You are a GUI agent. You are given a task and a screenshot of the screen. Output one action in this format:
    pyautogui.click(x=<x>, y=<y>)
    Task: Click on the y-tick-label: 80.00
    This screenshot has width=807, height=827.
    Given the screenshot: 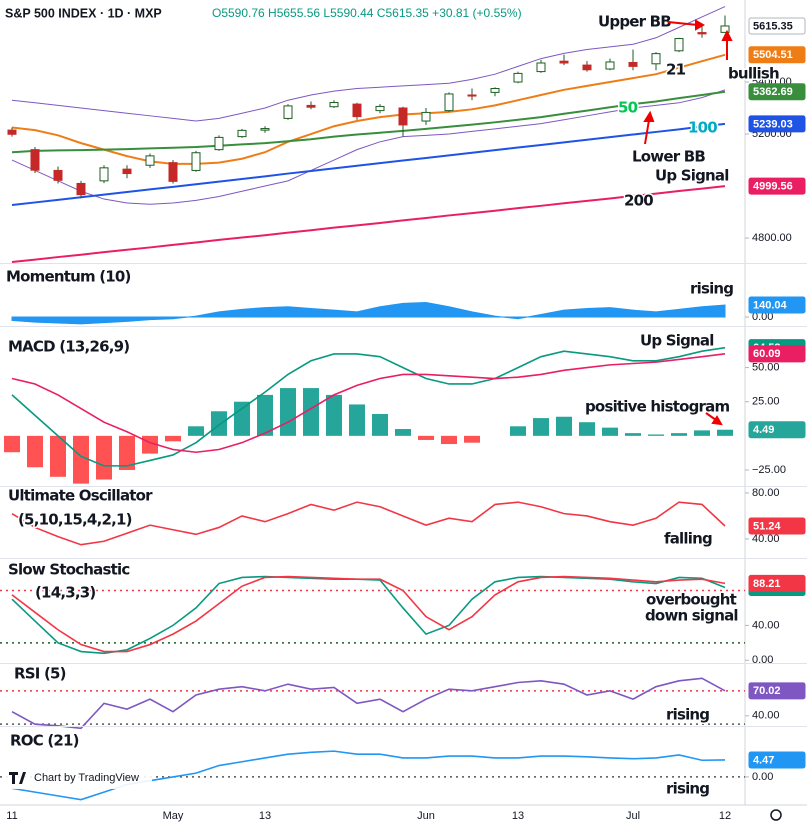 What is the action you would take?
    pyautogui.click(x=766, y=493)
    